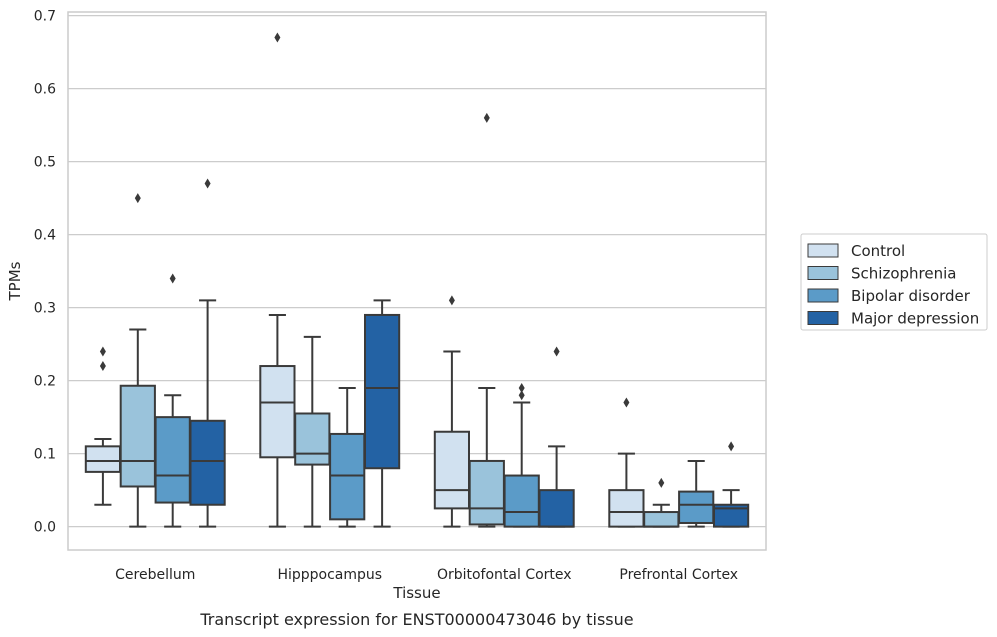 This screenshot has height=637, width=997. I want to click on y-tick-label: 0.4, so click(45, 236).